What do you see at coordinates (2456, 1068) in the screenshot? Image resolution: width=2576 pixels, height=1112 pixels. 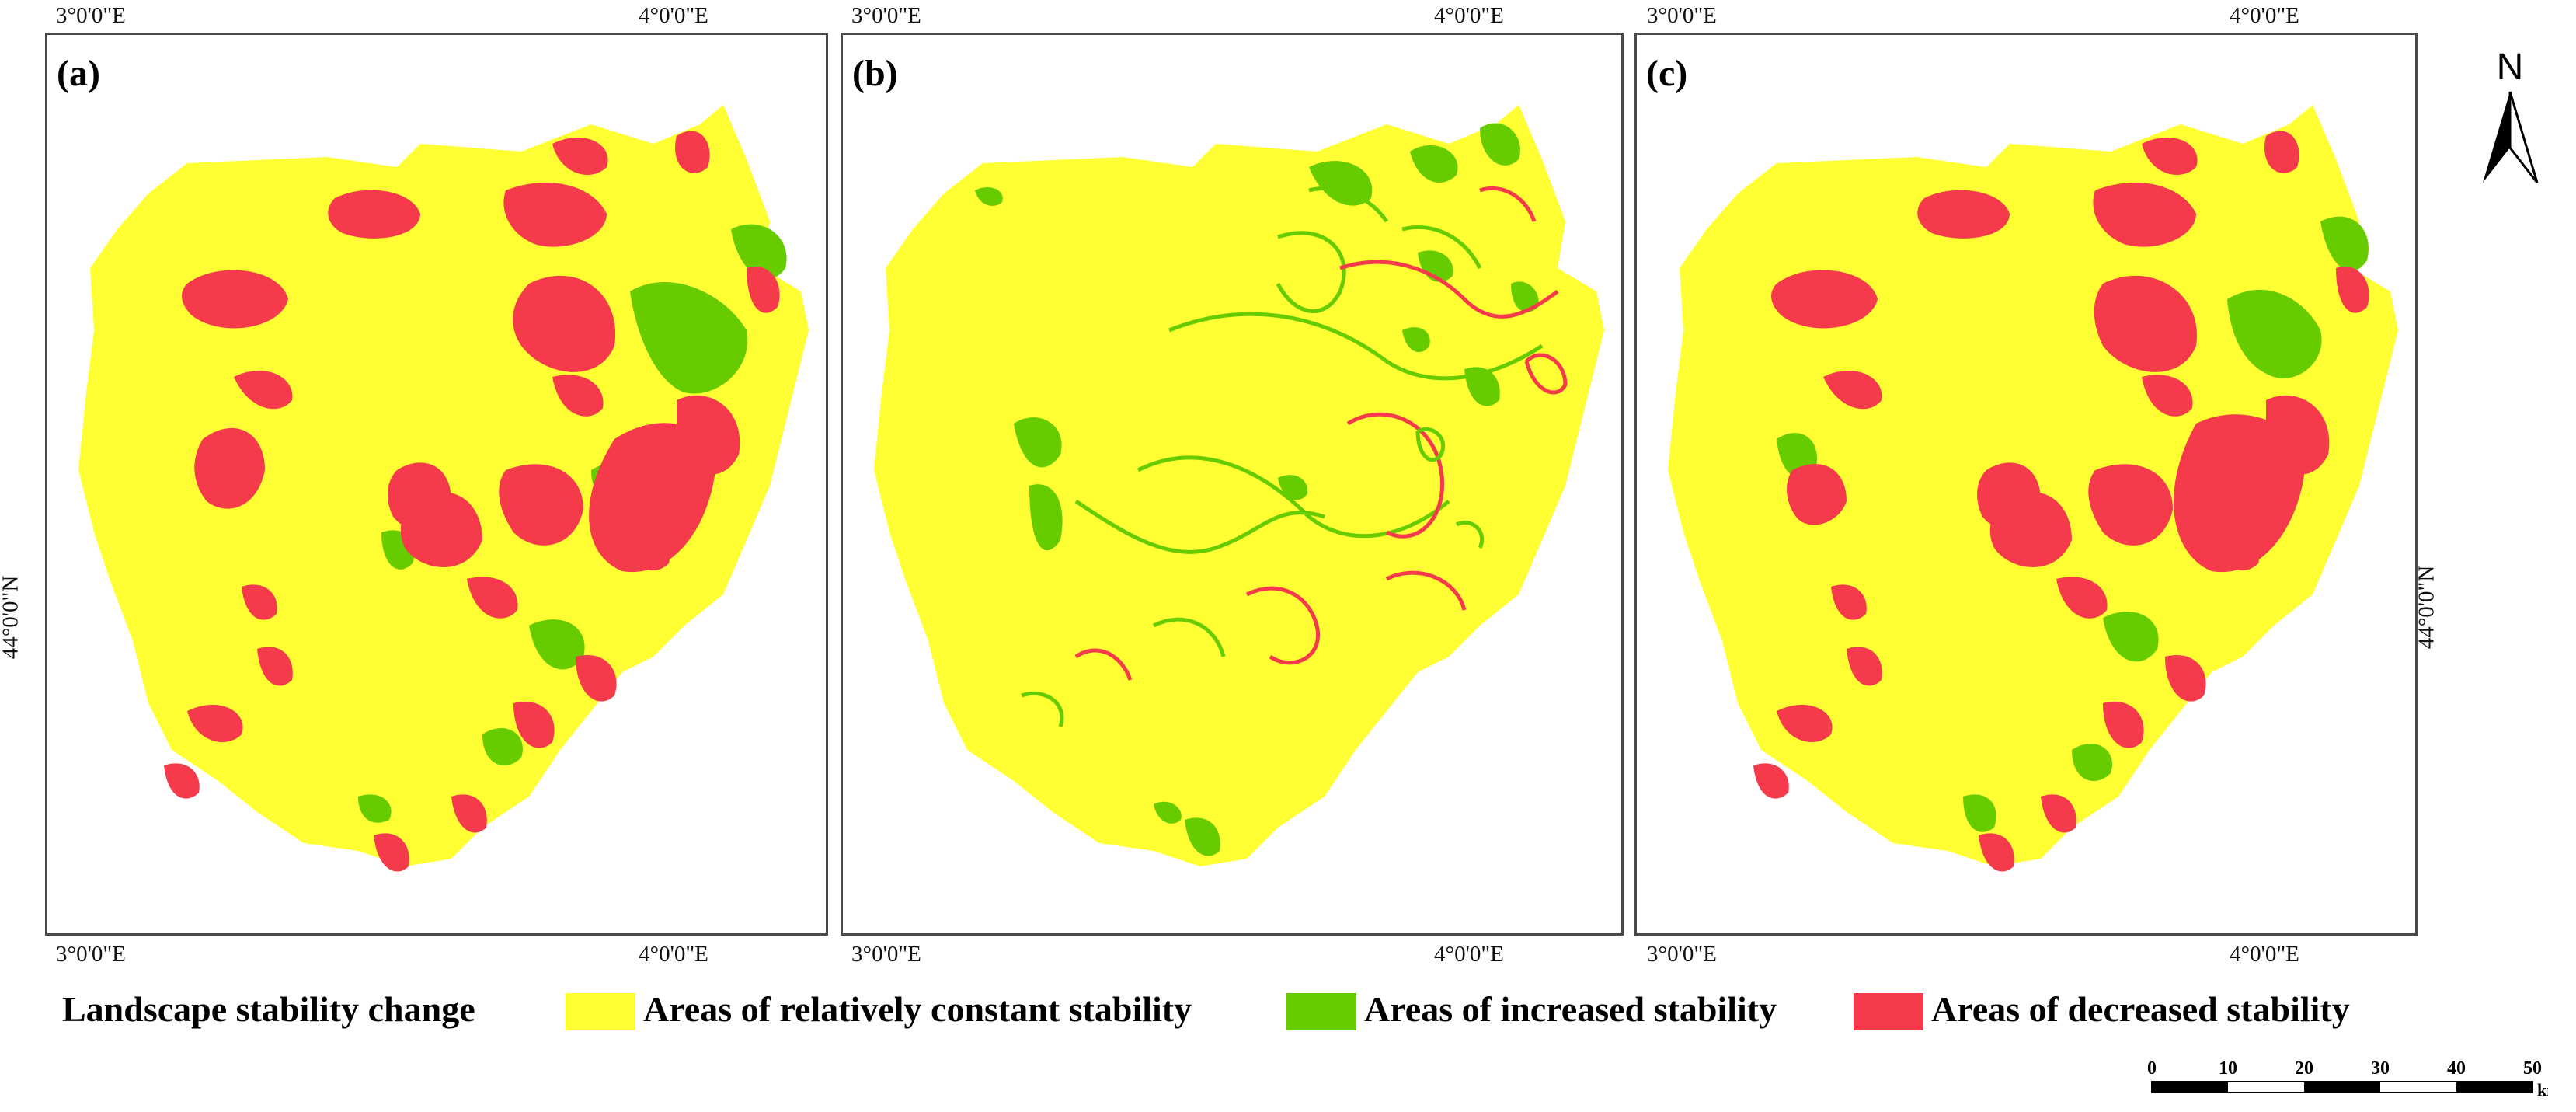 I see `scale-tick-40: 40` at bounding box center [2456, 1068].